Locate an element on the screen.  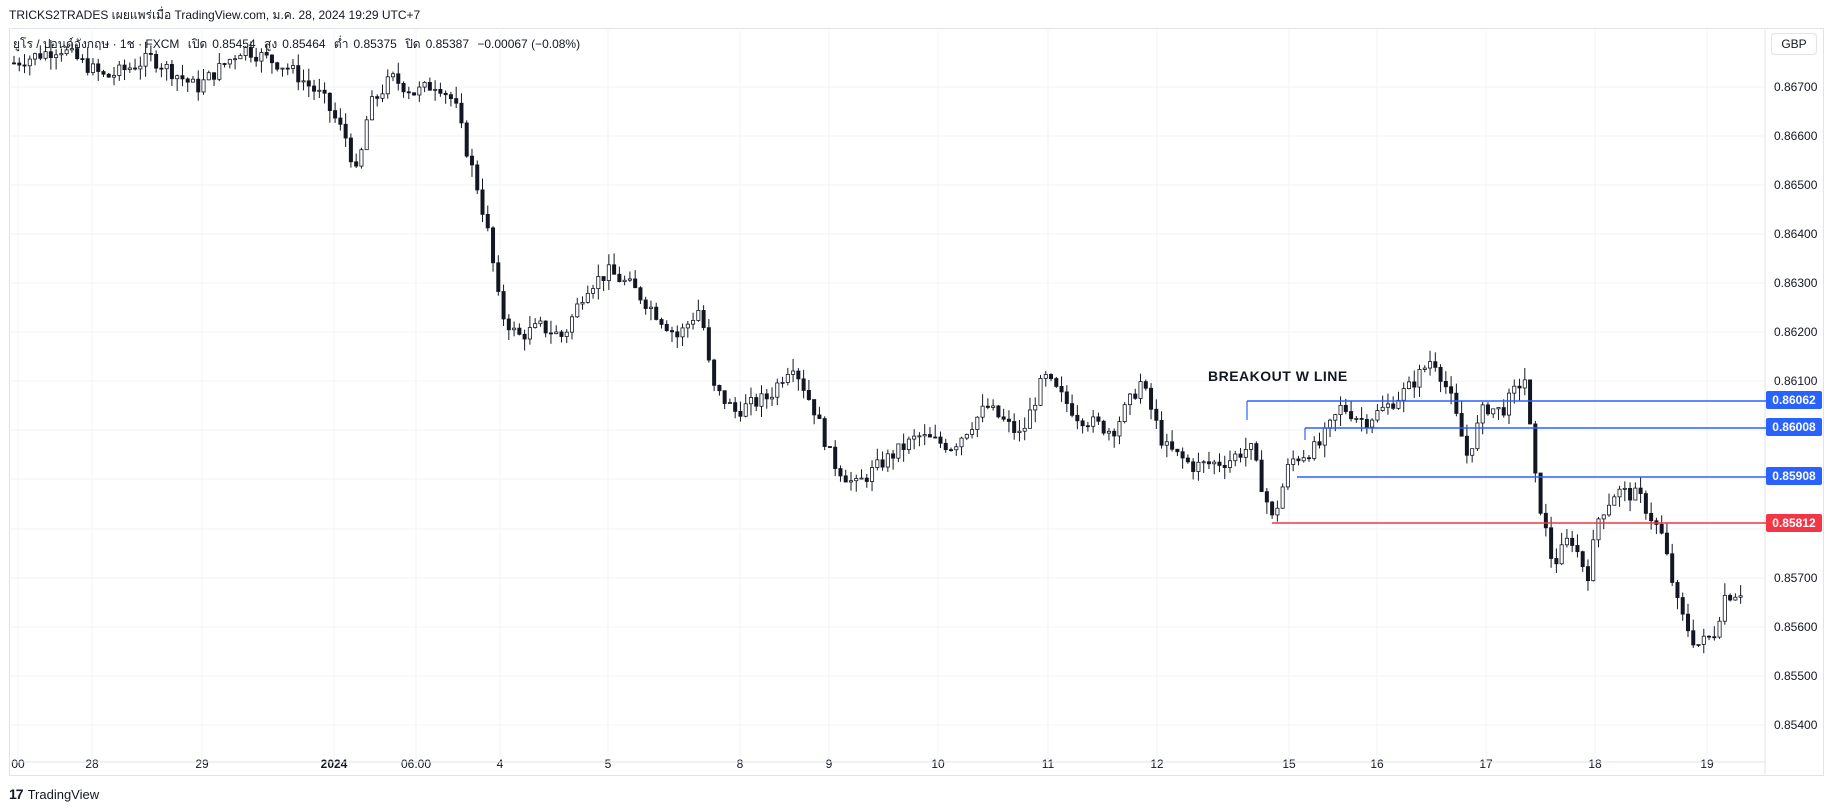
time-tick-label: 16 is located at coordinates (1377, 764).